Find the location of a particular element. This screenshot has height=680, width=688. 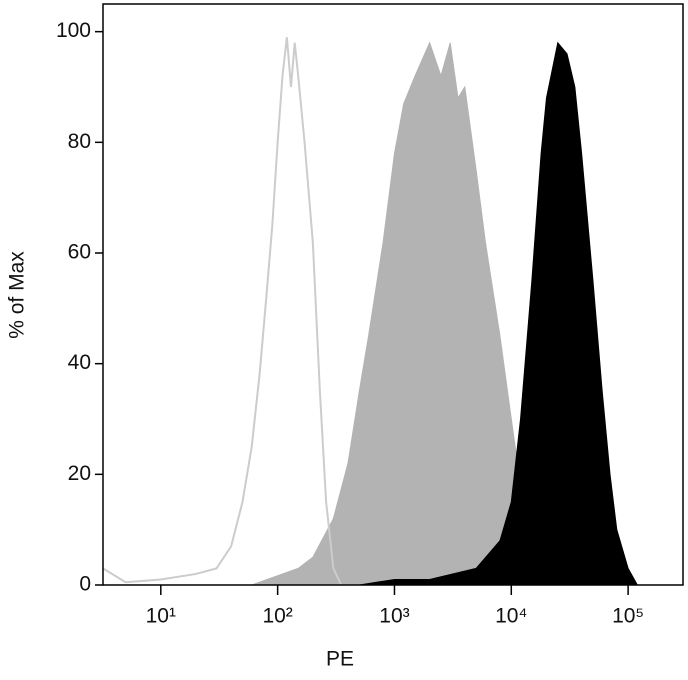

y-tick-label: 40 is located at coordinates (79, 362).